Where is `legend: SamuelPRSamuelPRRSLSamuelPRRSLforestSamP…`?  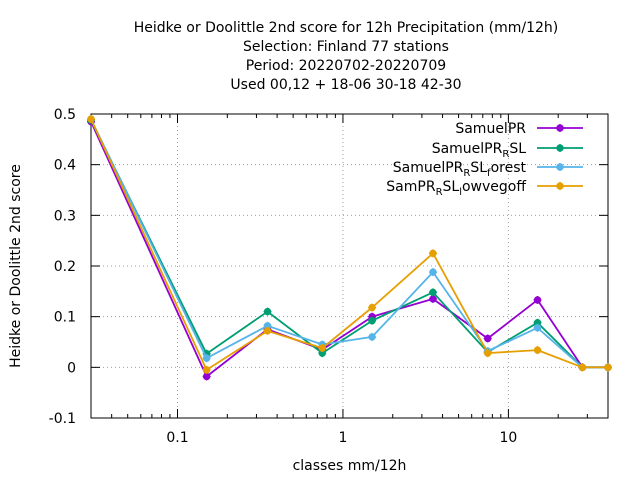
legend: SamuelPRSamuelPRRSLSamuelPRRSLforestSamP… is located at coordinates (484, 159).